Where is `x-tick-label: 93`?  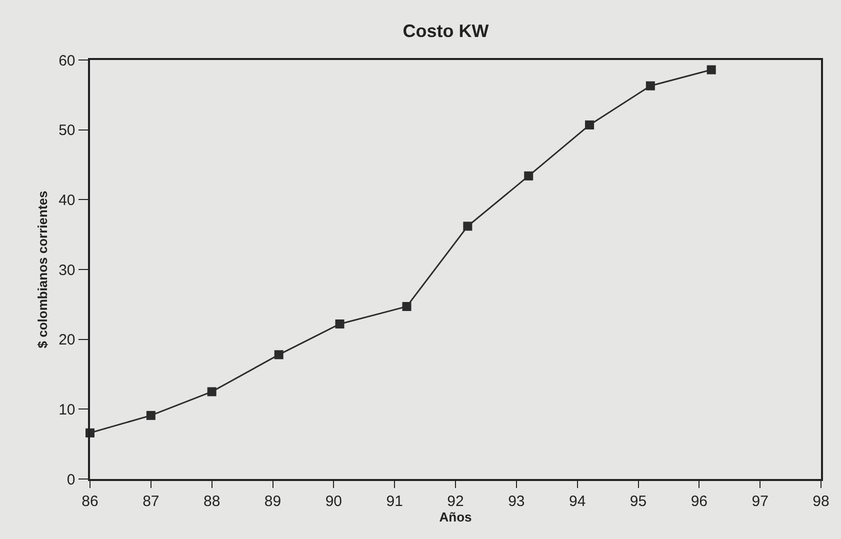
x-tick-label: 93 is located at coordinates (516, 501).